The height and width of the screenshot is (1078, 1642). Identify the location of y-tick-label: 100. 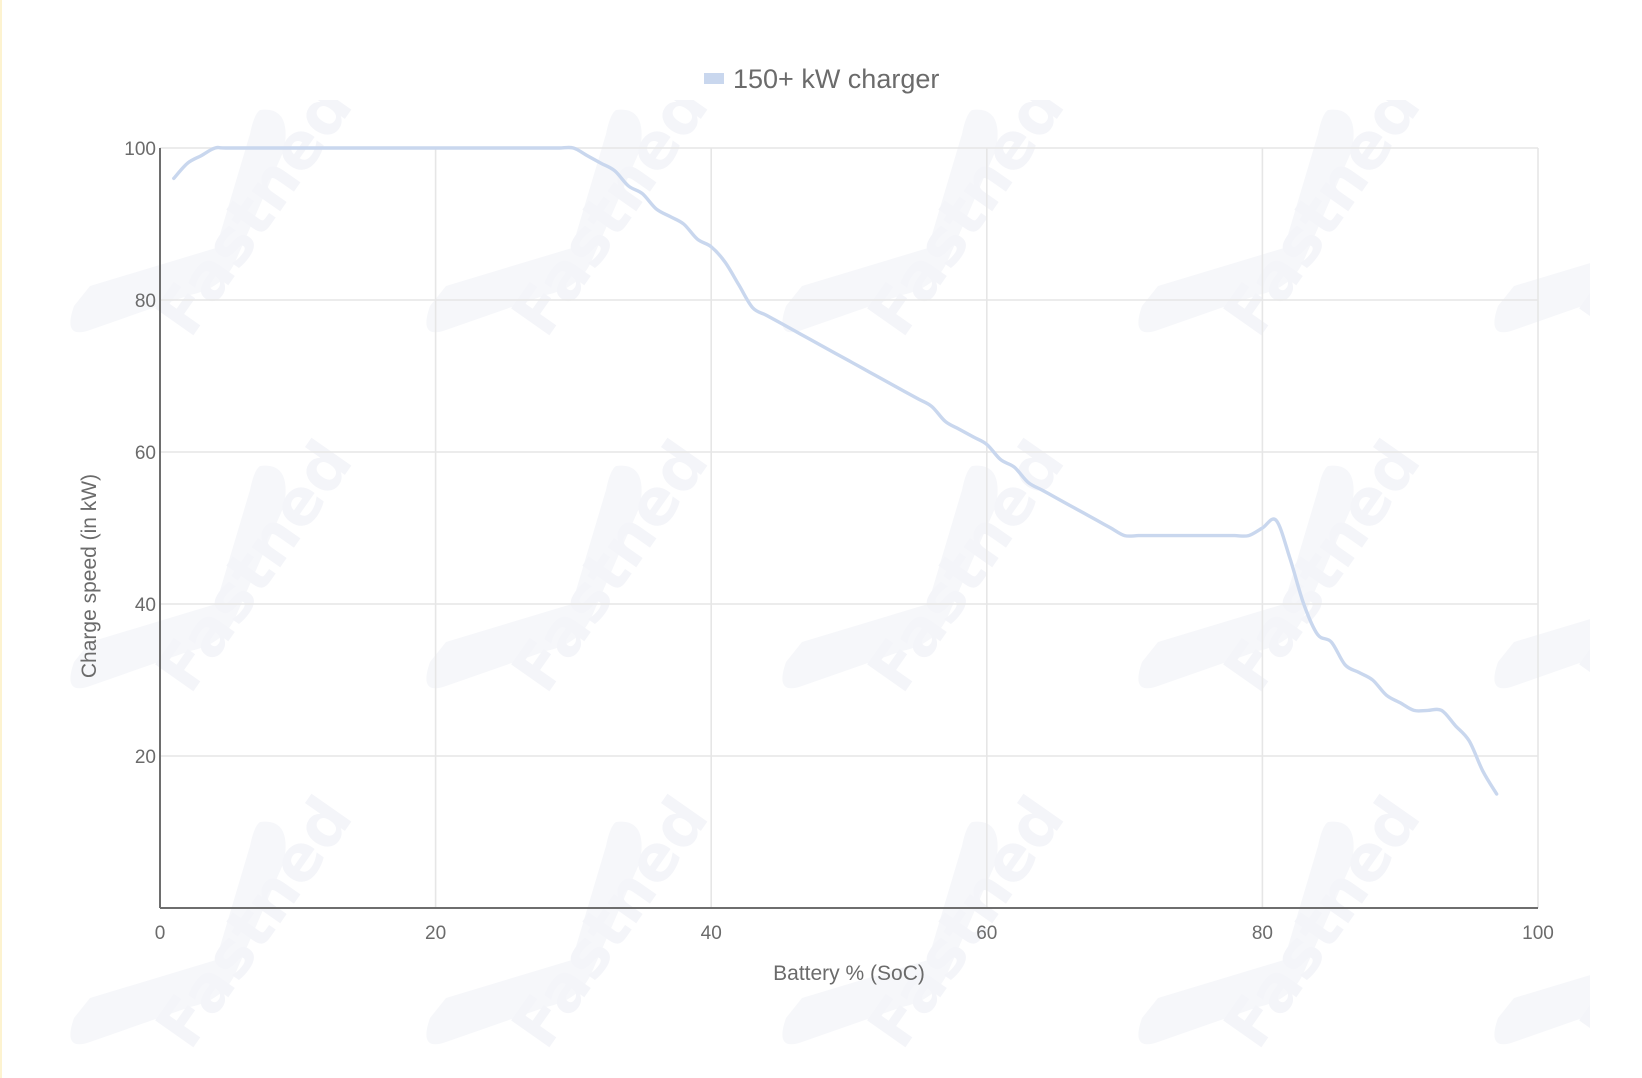
(140, 149).